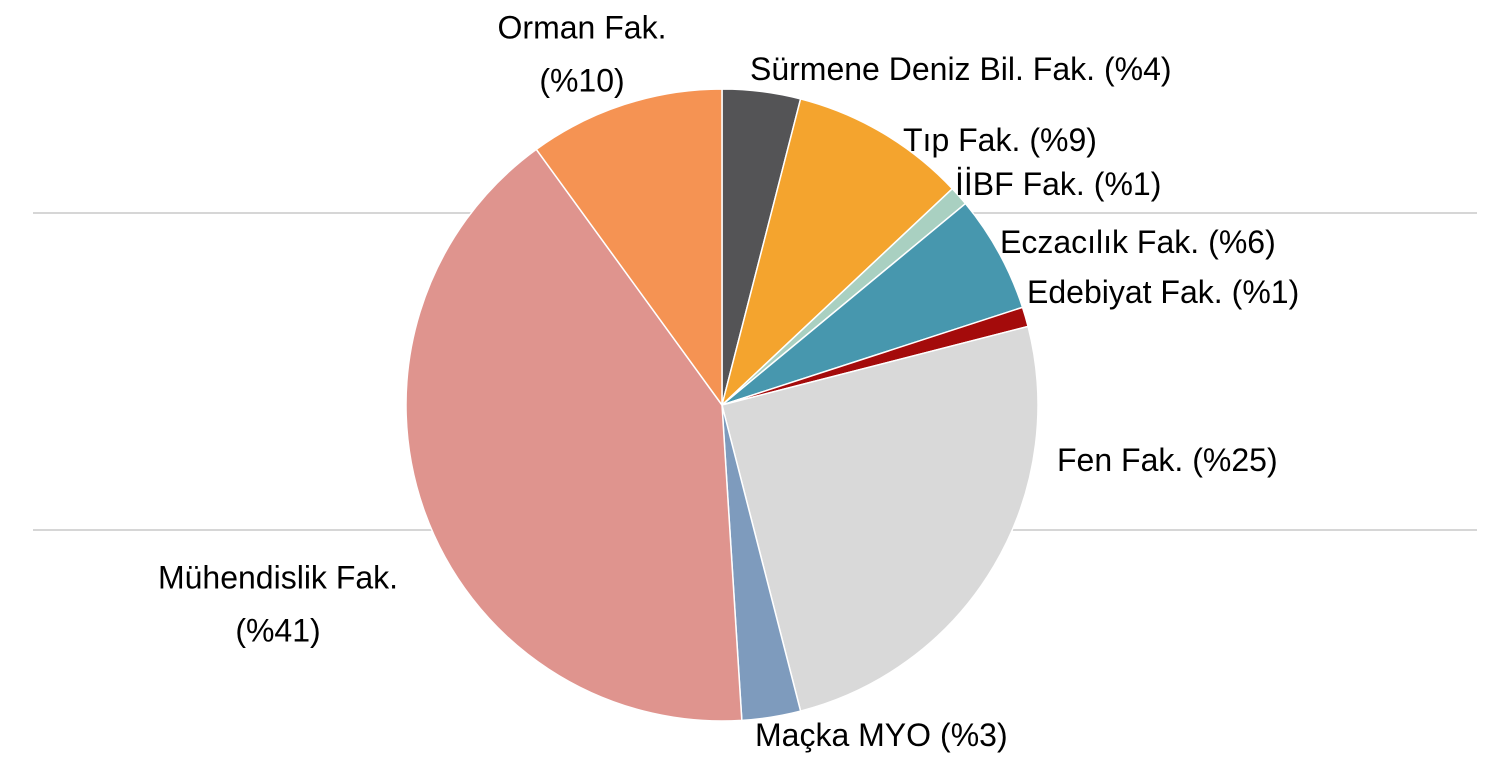 The height and width of the screenshot is (757, 1507). I want to click on slice-label: Tıp Fak. (%9), so click(1000, 140).